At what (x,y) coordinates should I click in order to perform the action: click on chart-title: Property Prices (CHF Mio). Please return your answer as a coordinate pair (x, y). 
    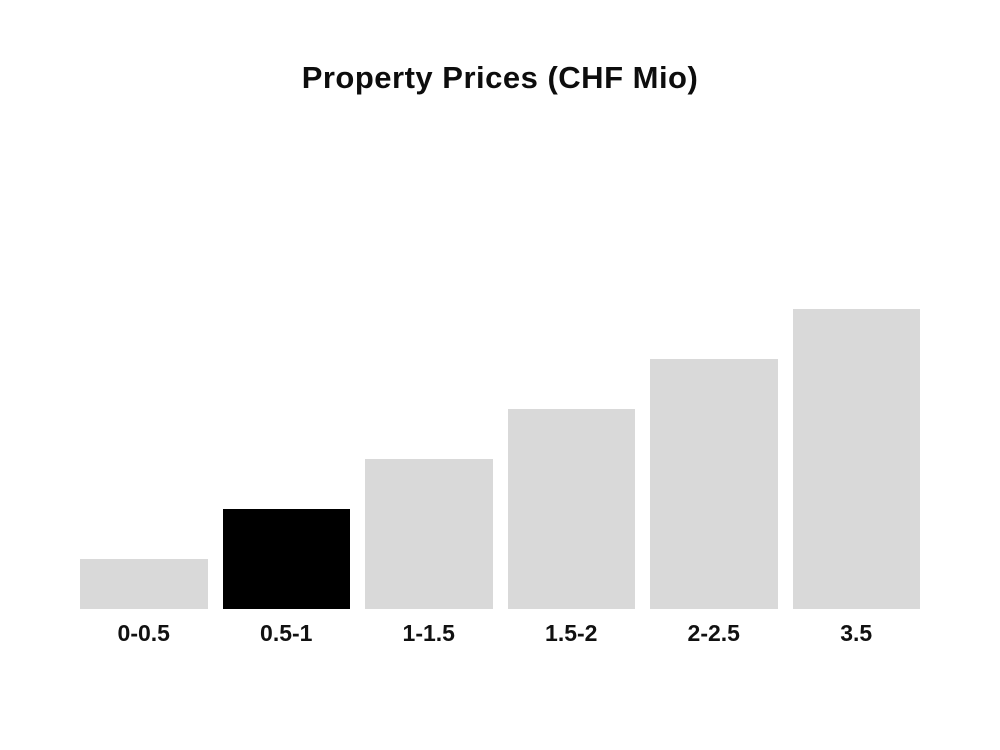
    Looking at the image, I should click on (500, 77).